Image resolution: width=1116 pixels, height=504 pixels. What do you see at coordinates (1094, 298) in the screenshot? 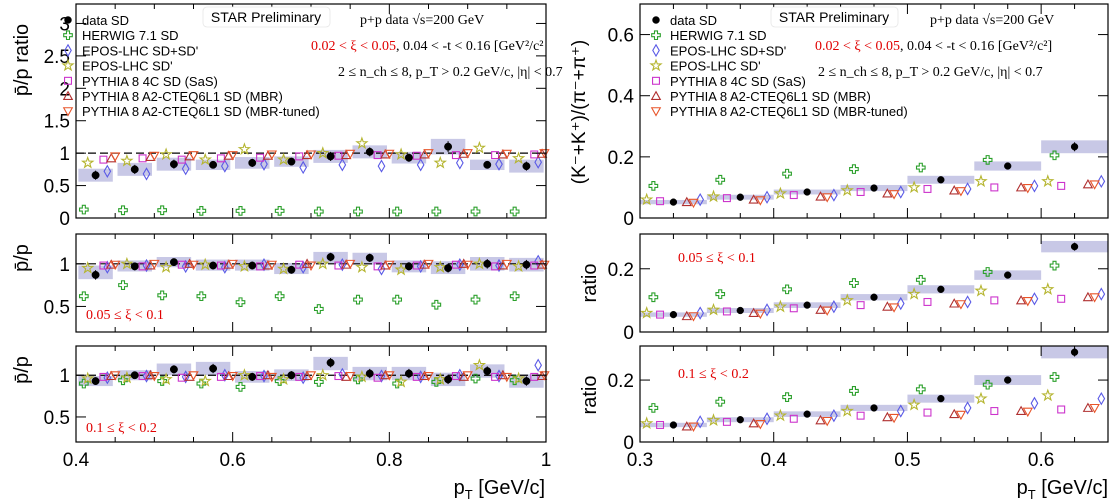
I see `right-mid-triangle-down-marker` at bounding box center [1094, 298].